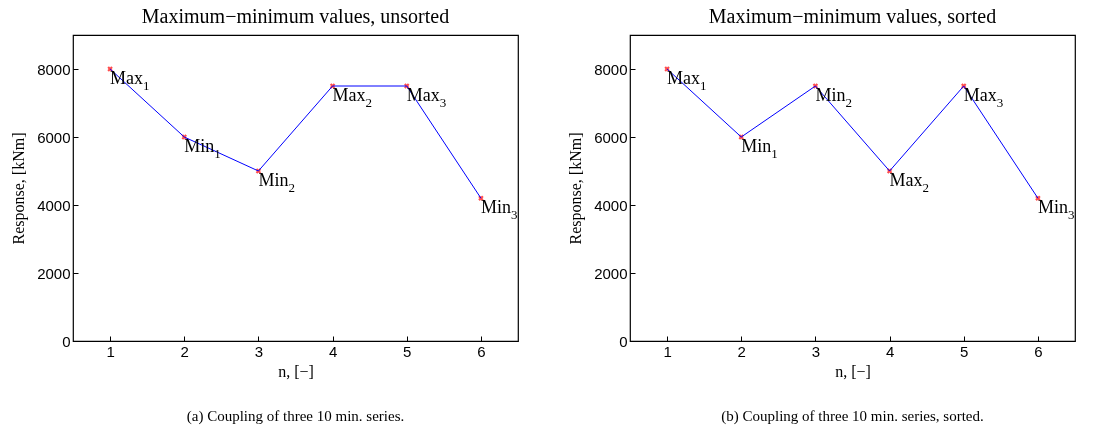 The height and width of the screenshot is (442, 1104). Describe the element at coordinates (852, 416) in the screenshot. I see `text: (b) Coupling of three 10 min. series, sorted.` at that location.